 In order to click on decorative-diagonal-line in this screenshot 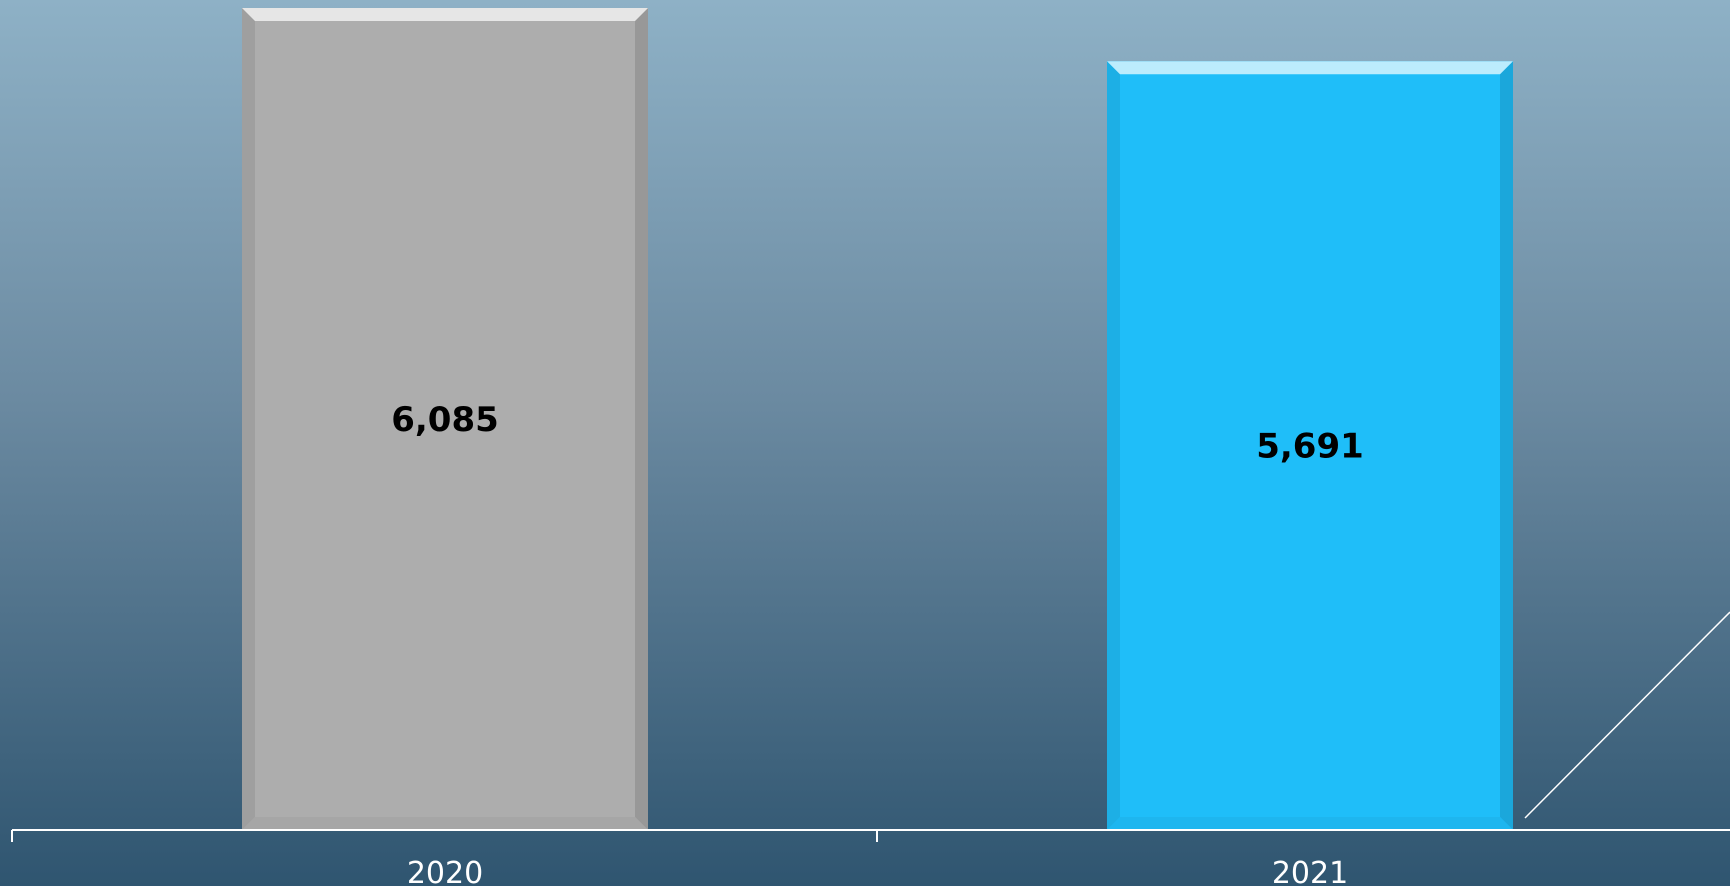, I will do `click(1627, 715)`.